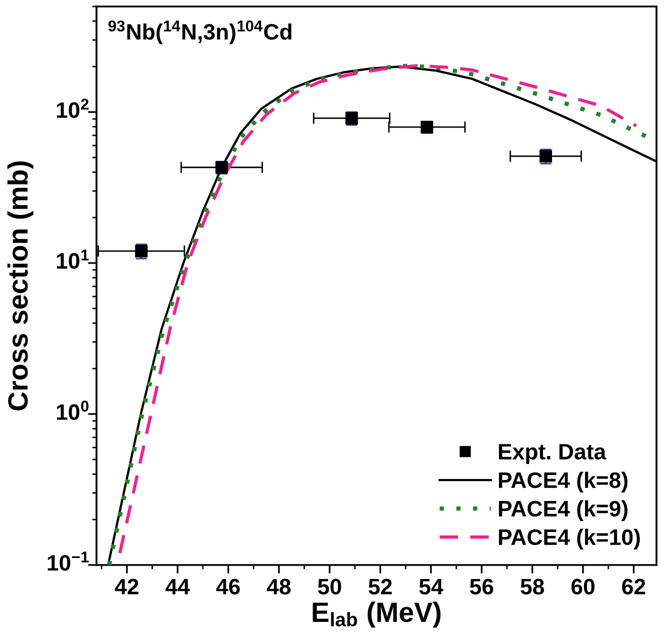 This screenshot has width=670, height=634. What do you see at coordinates (552, 454) in the screenshot?
I see `legend-label: Expt. Data` at bounding box center [552, 454].